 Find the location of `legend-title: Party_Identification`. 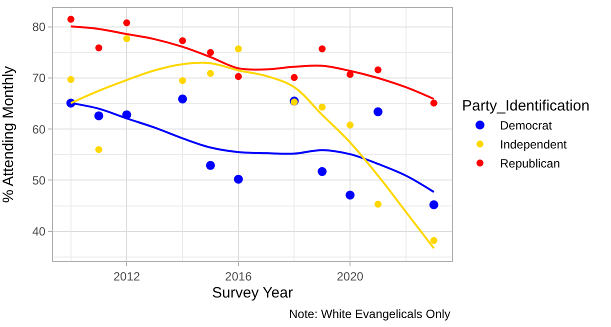

legend-title: Party_Identification is located at coordinates (526, 106).